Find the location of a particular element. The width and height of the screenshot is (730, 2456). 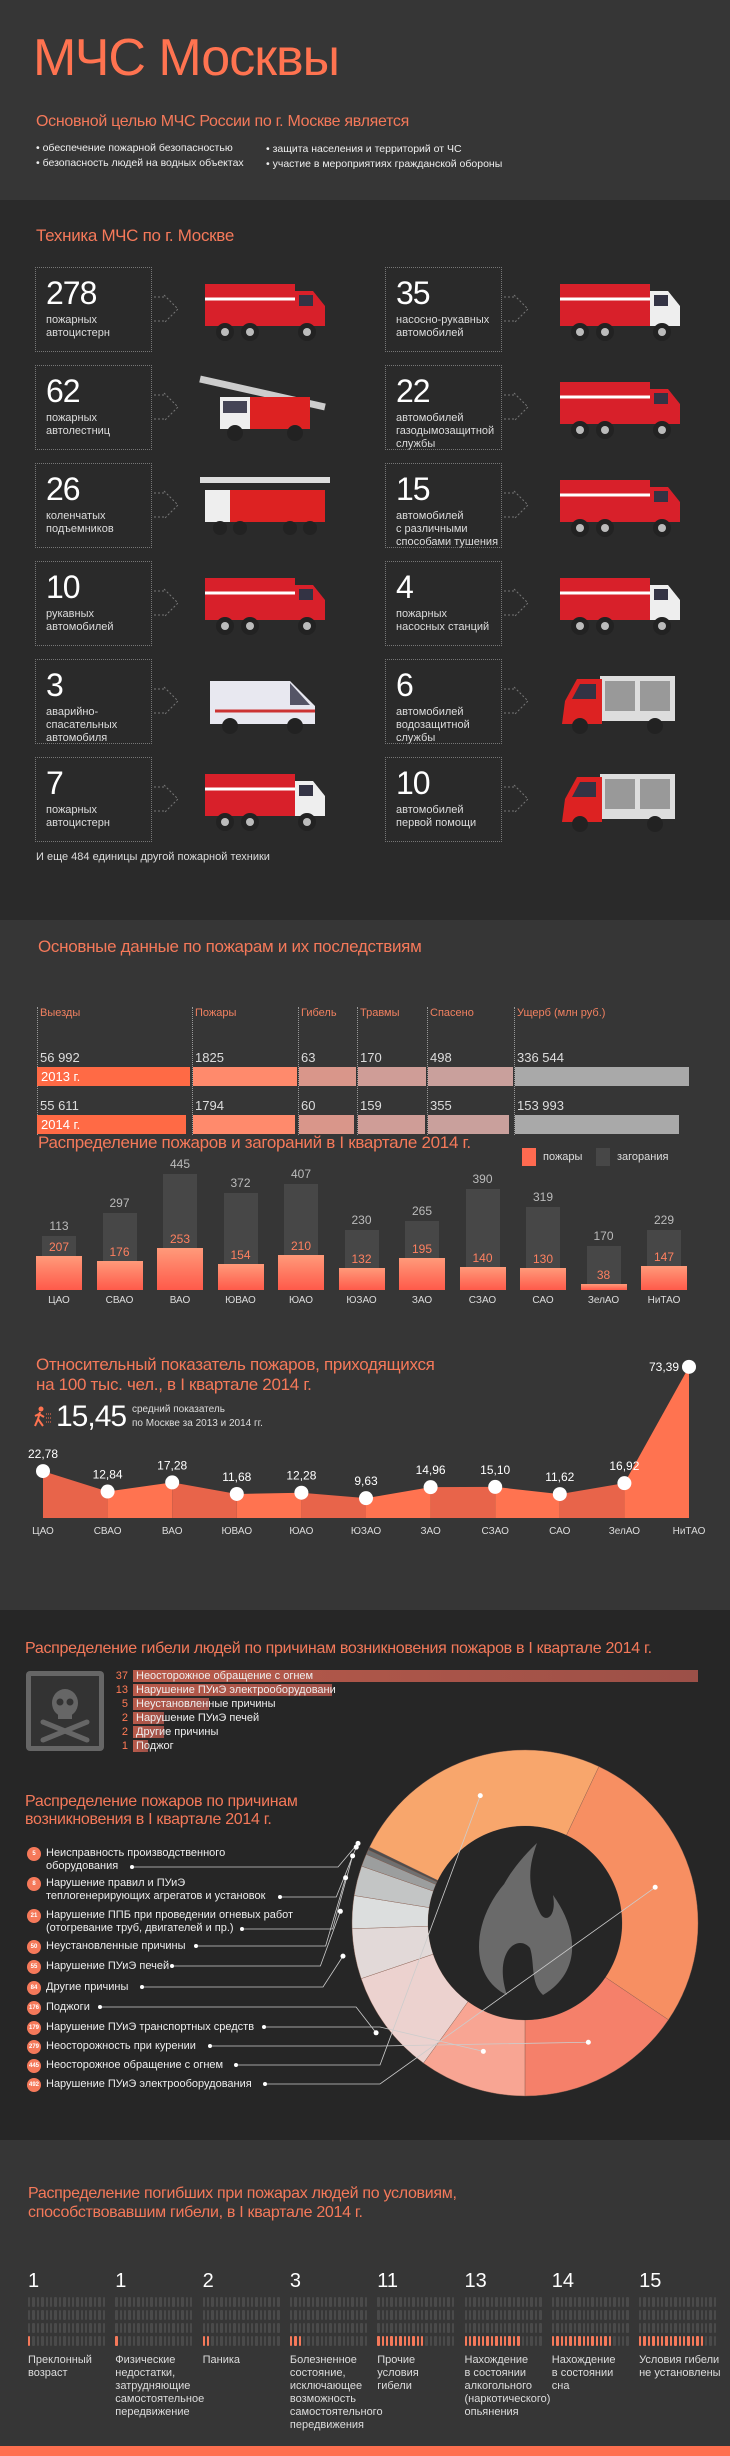

x-tick-label: НиТАО is located at coordinates (664, 1300).